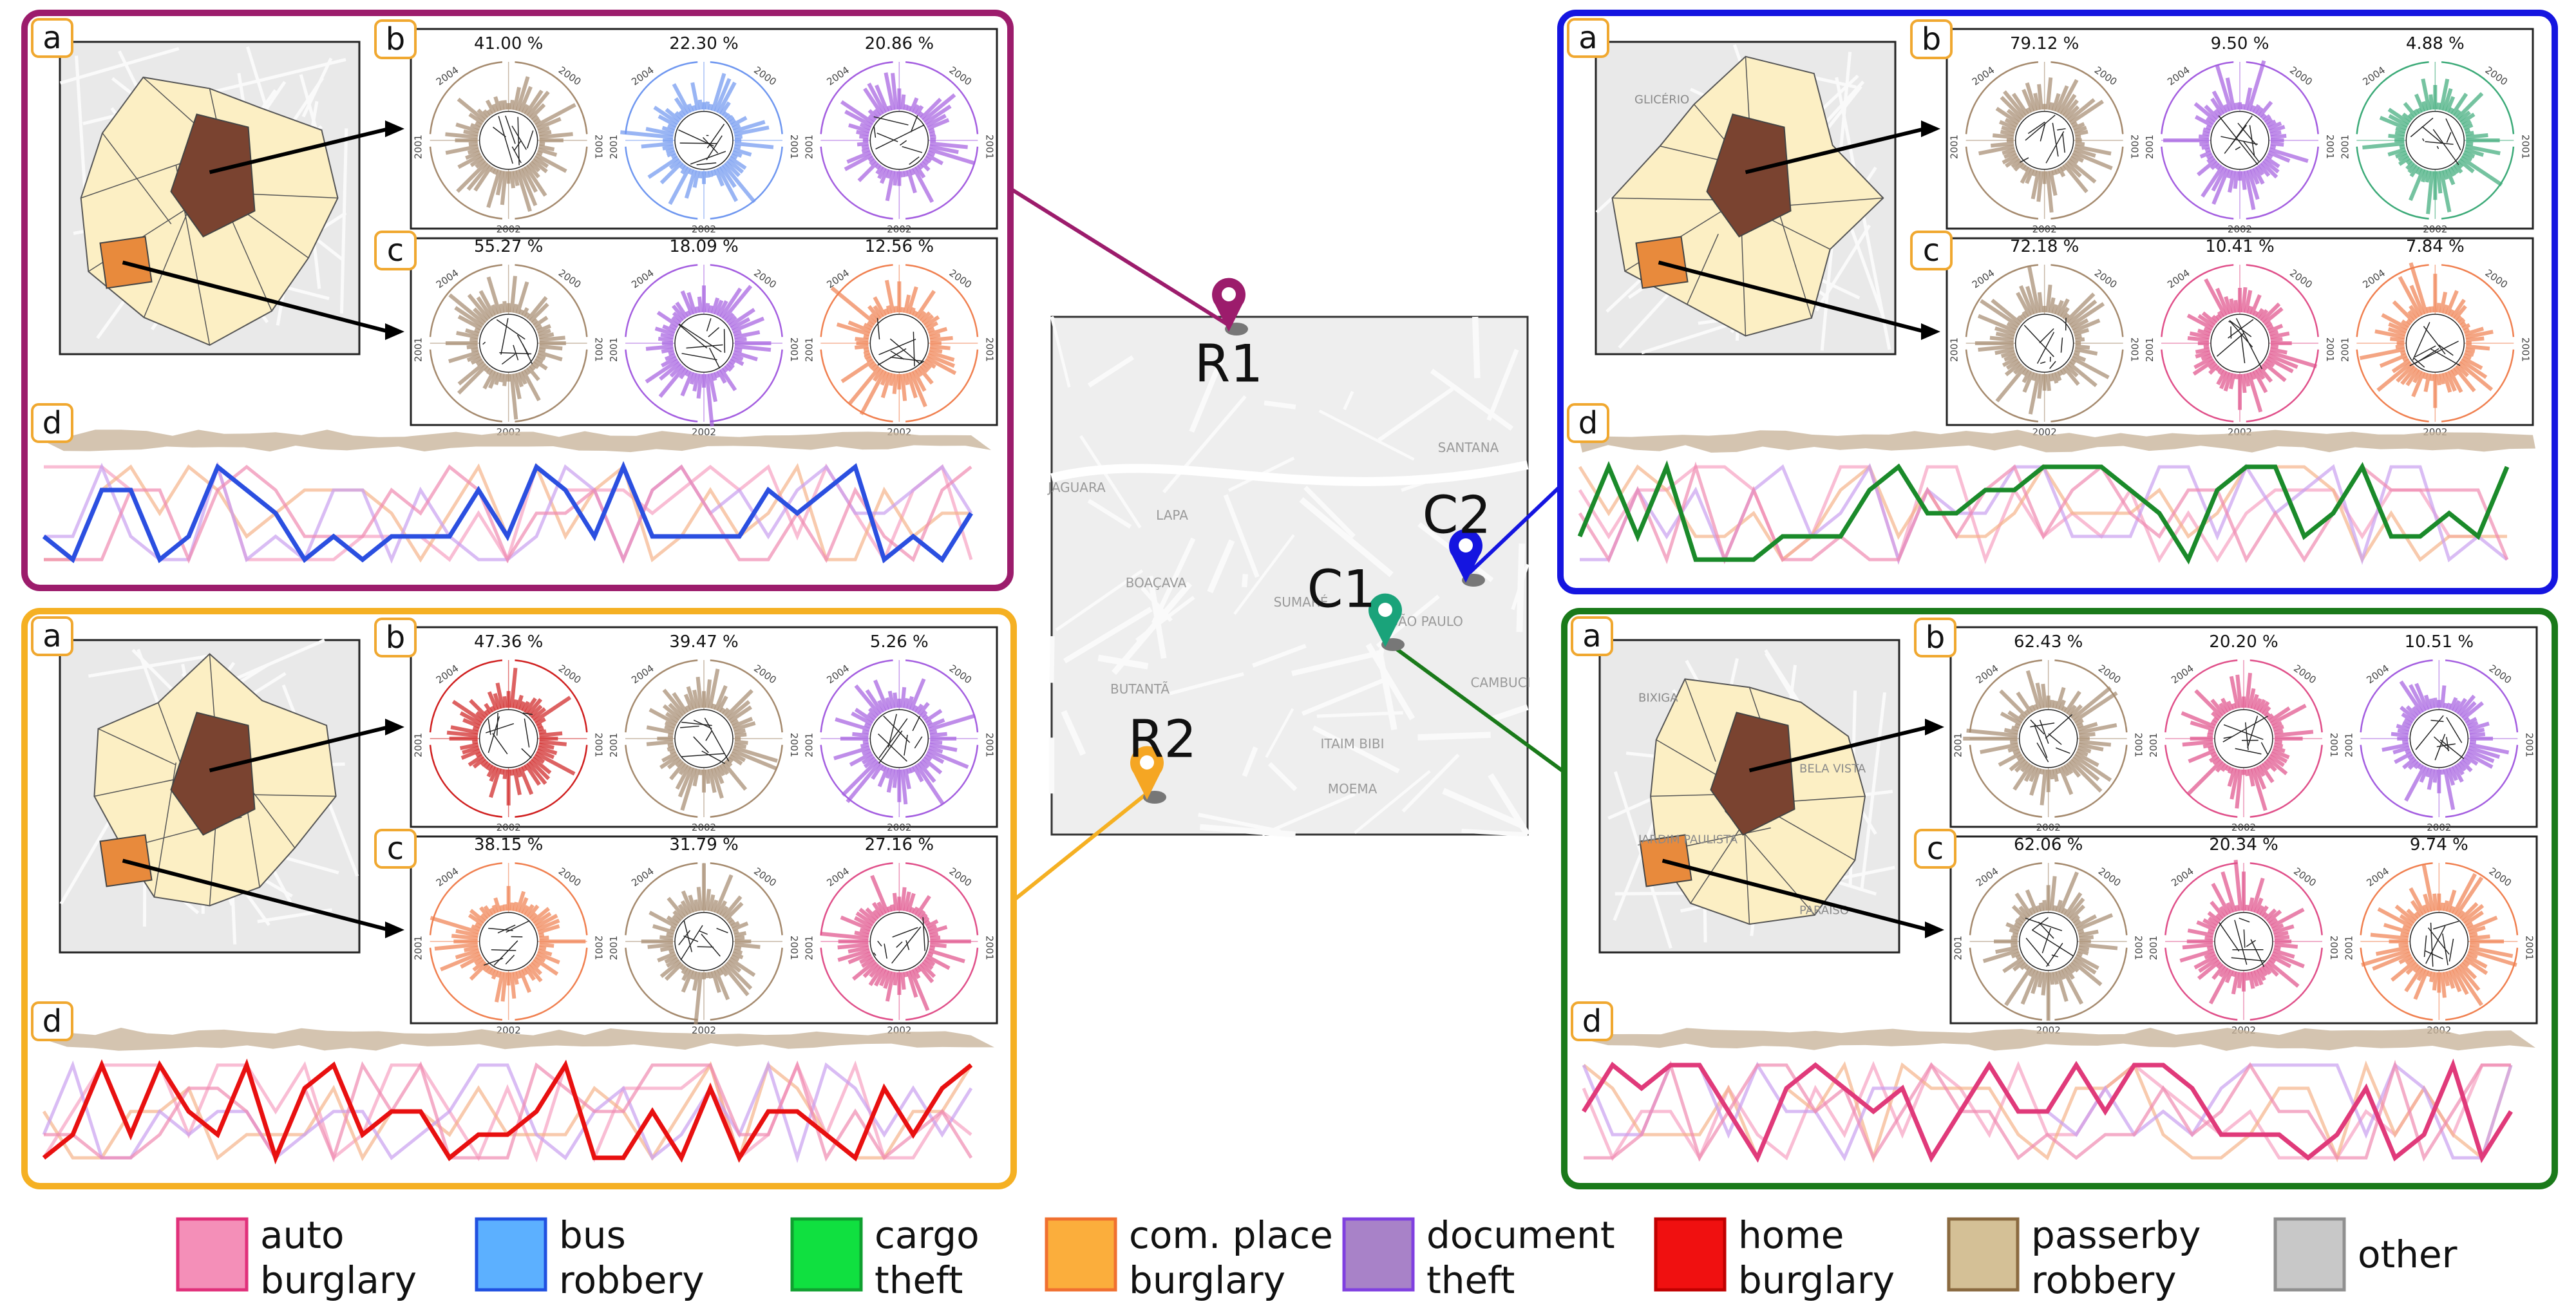  I want to click on legend-swatch, so click(511, 1254).